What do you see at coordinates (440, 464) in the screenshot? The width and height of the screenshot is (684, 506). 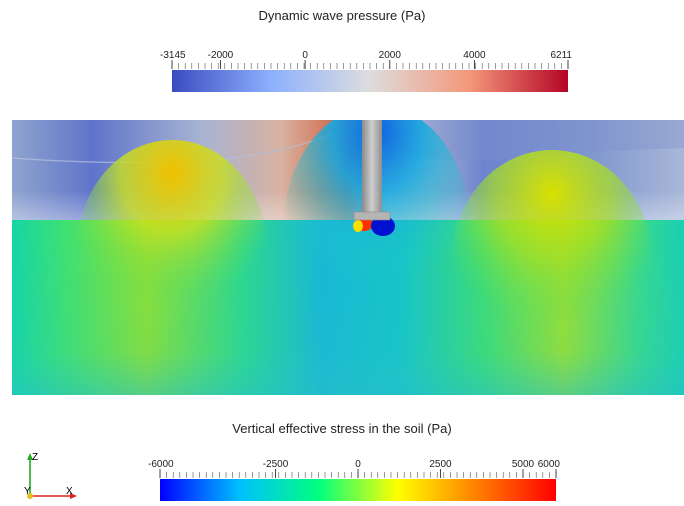 I see `colorbar-tick-label: 2500` at bounding box center [440, 464].